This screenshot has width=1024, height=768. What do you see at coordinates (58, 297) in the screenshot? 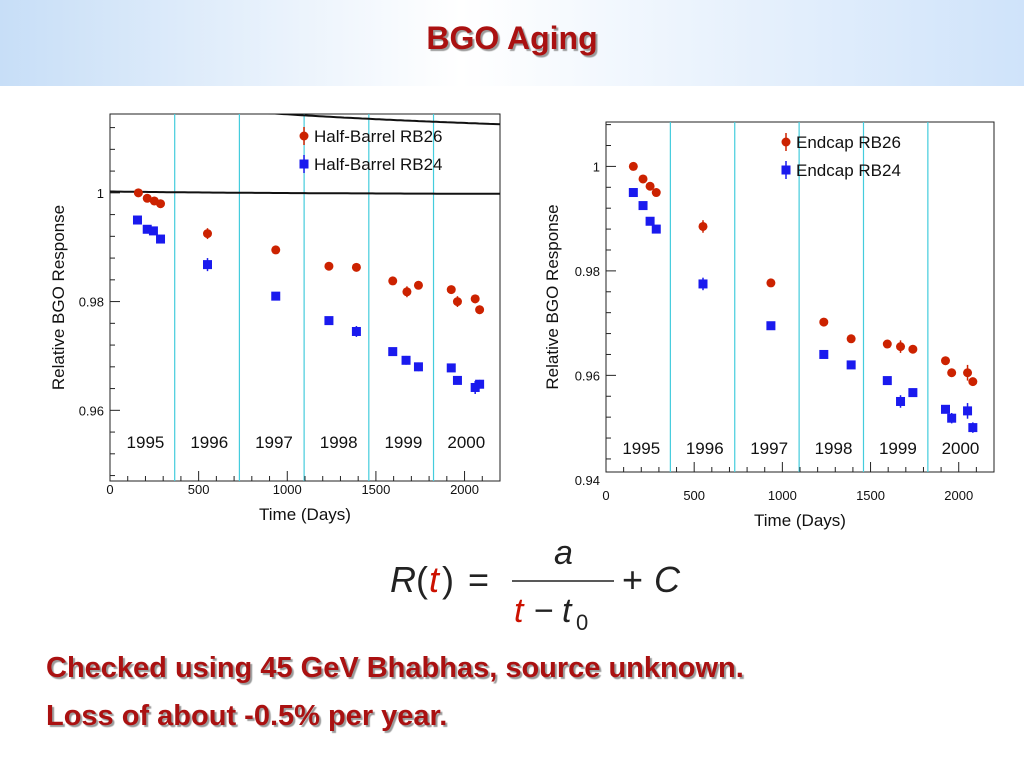
I see `y-axis-label: Relative BGO Response` at bounding box center [58, 297].